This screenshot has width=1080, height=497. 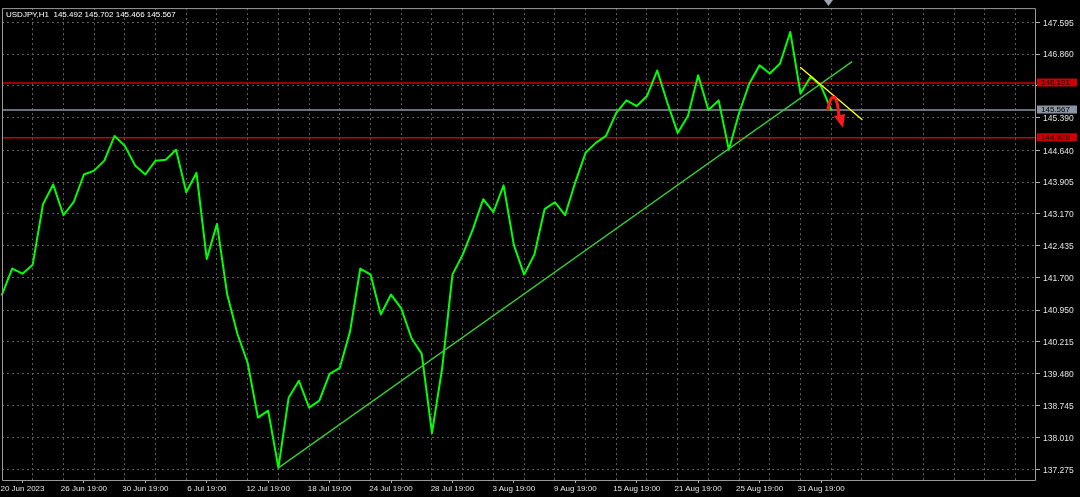 What do you see at coordinates (637, 488) in the screenshot?
I see `x-tick-label: 15 Aug 19:00` at bounding box center [637, 488].